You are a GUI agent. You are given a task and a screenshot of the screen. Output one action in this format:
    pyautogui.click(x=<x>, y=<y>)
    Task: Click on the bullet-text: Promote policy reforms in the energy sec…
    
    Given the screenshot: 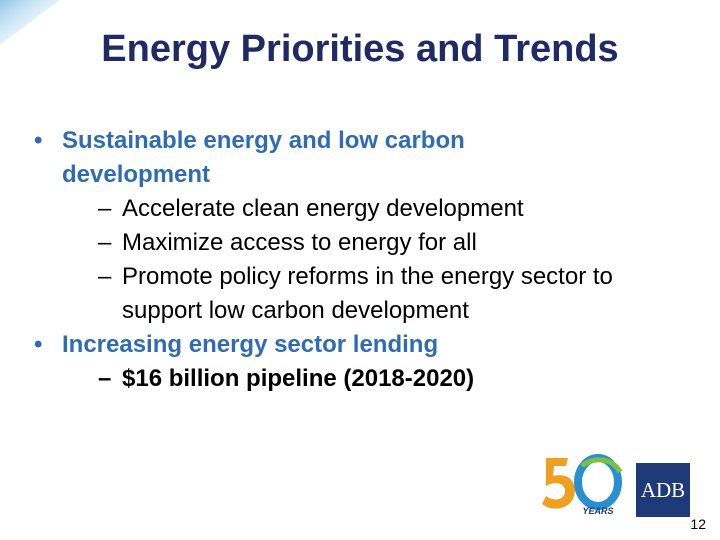 What is the action you would take?
    pyautogui.click(x=367, y=293)
    